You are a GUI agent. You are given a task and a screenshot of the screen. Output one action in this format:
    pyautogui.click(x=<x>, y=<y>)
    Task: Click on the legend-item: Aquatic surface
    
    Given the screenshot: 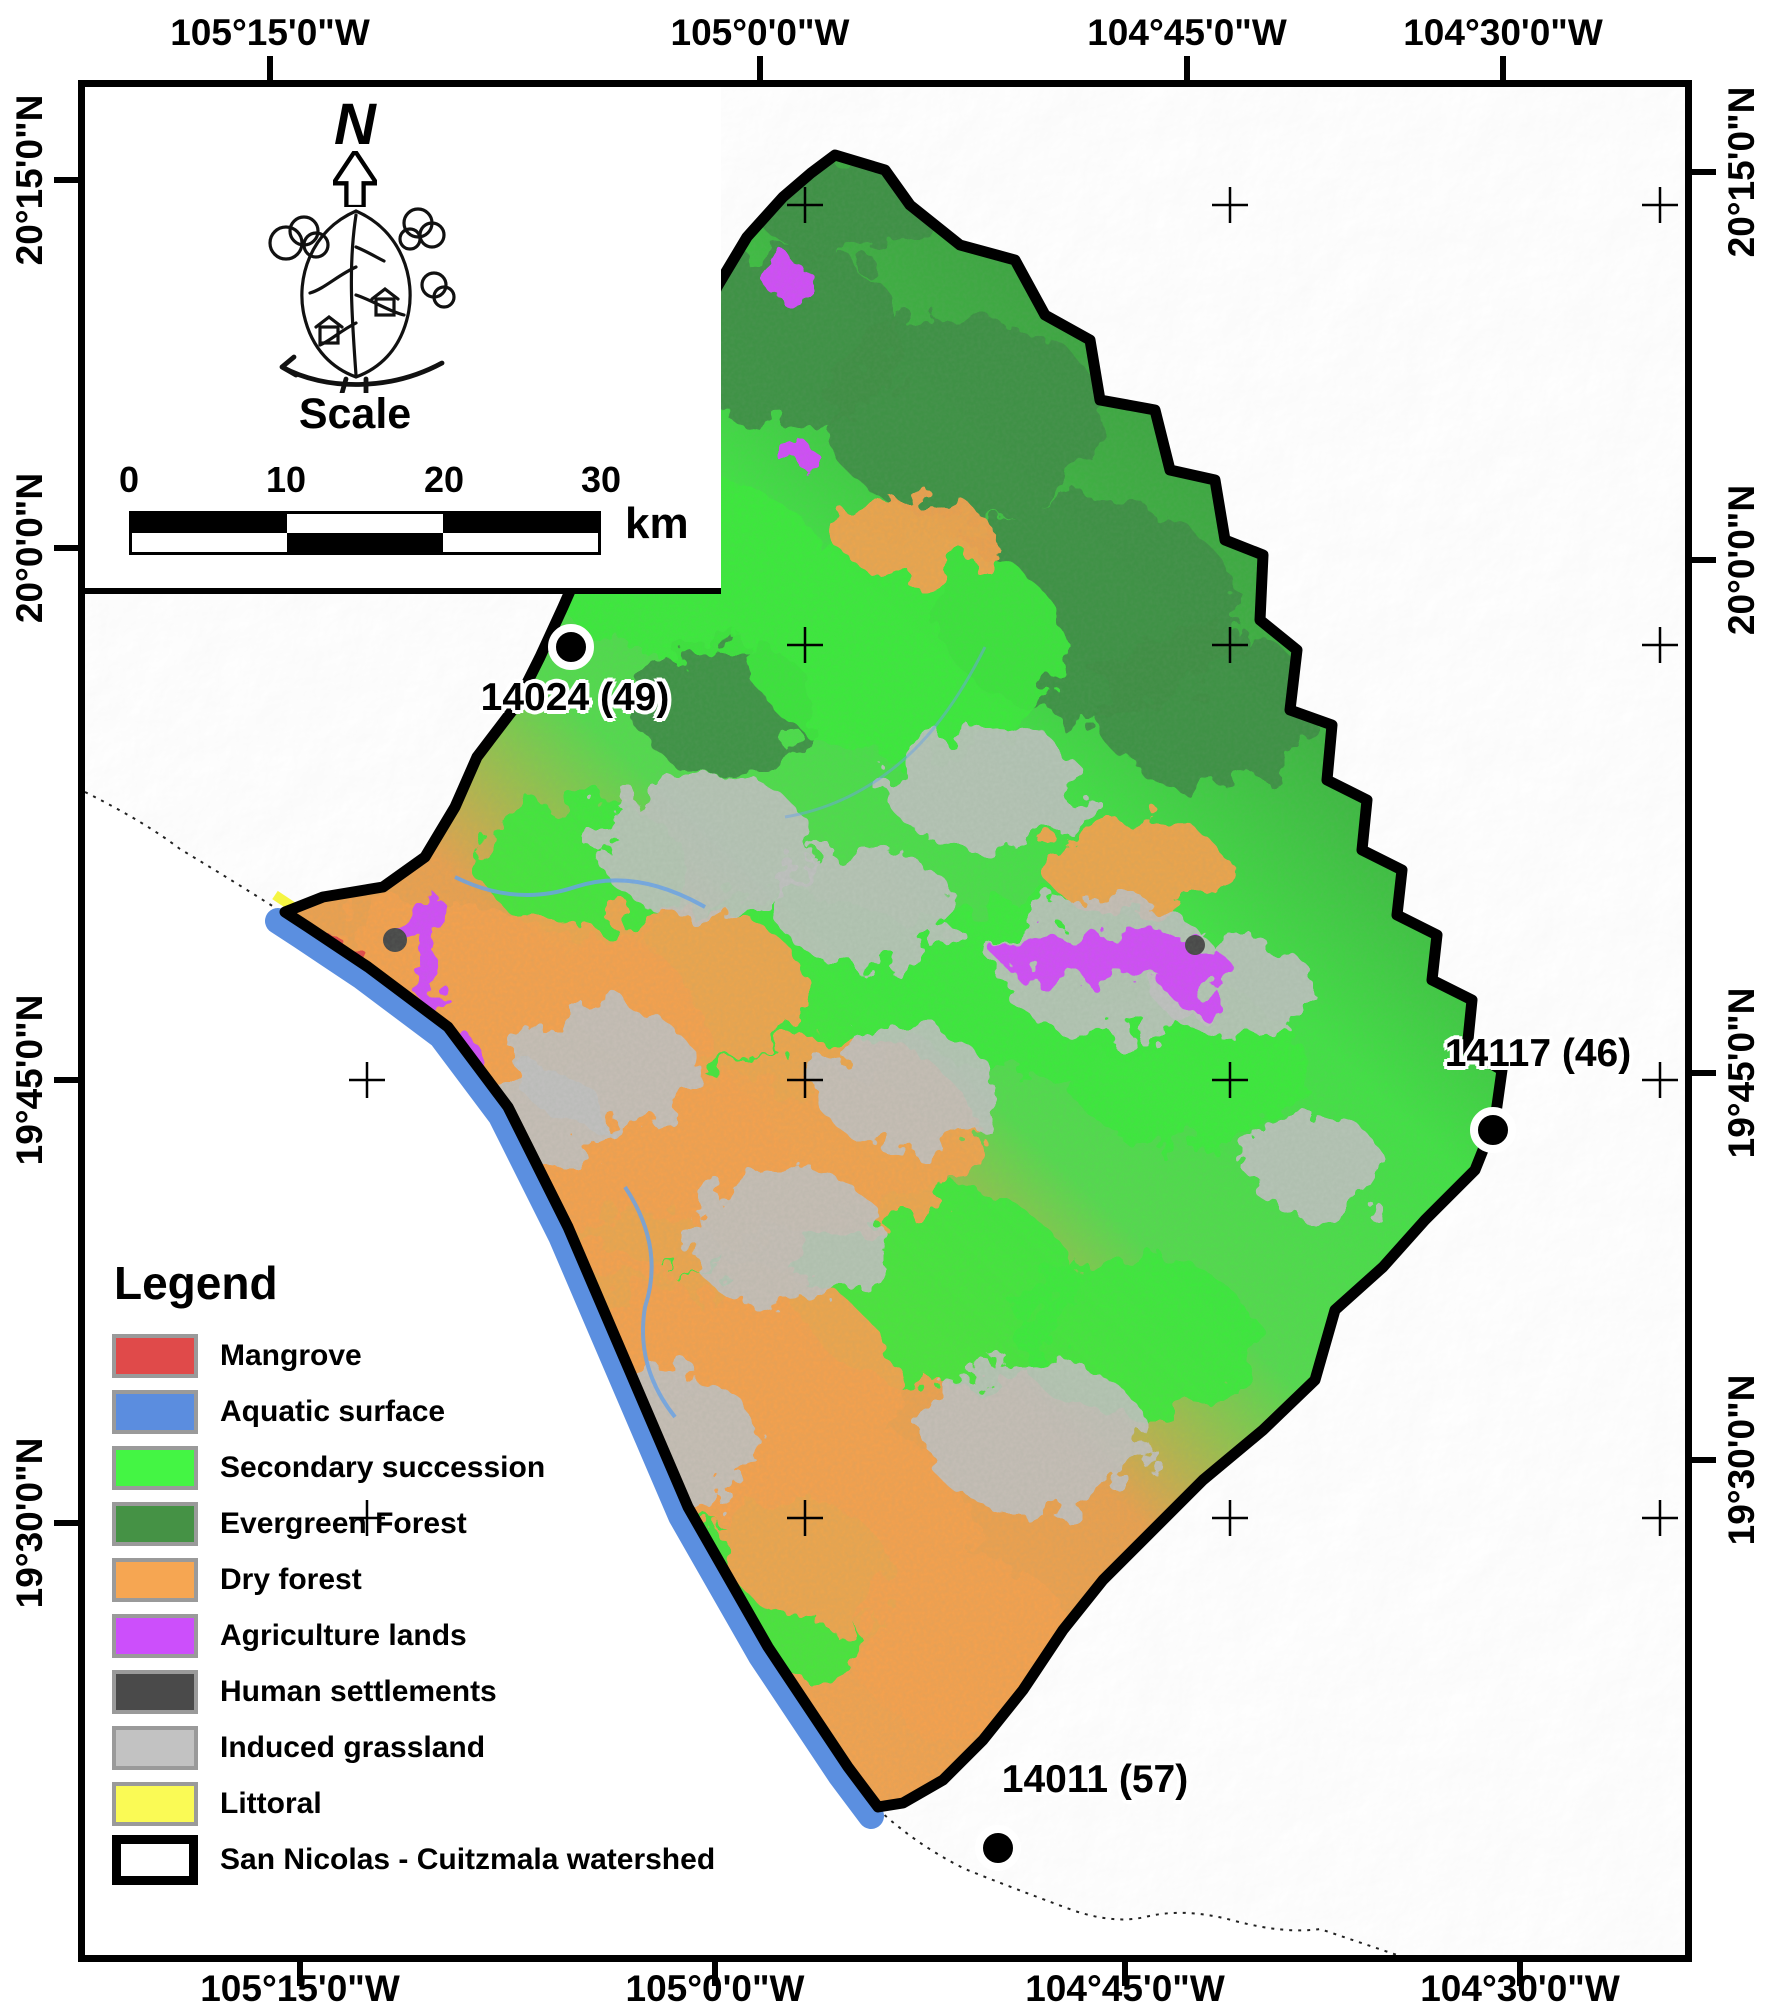 What is the action you would take?
    pyautogui.click(x=392, y=1412)
    